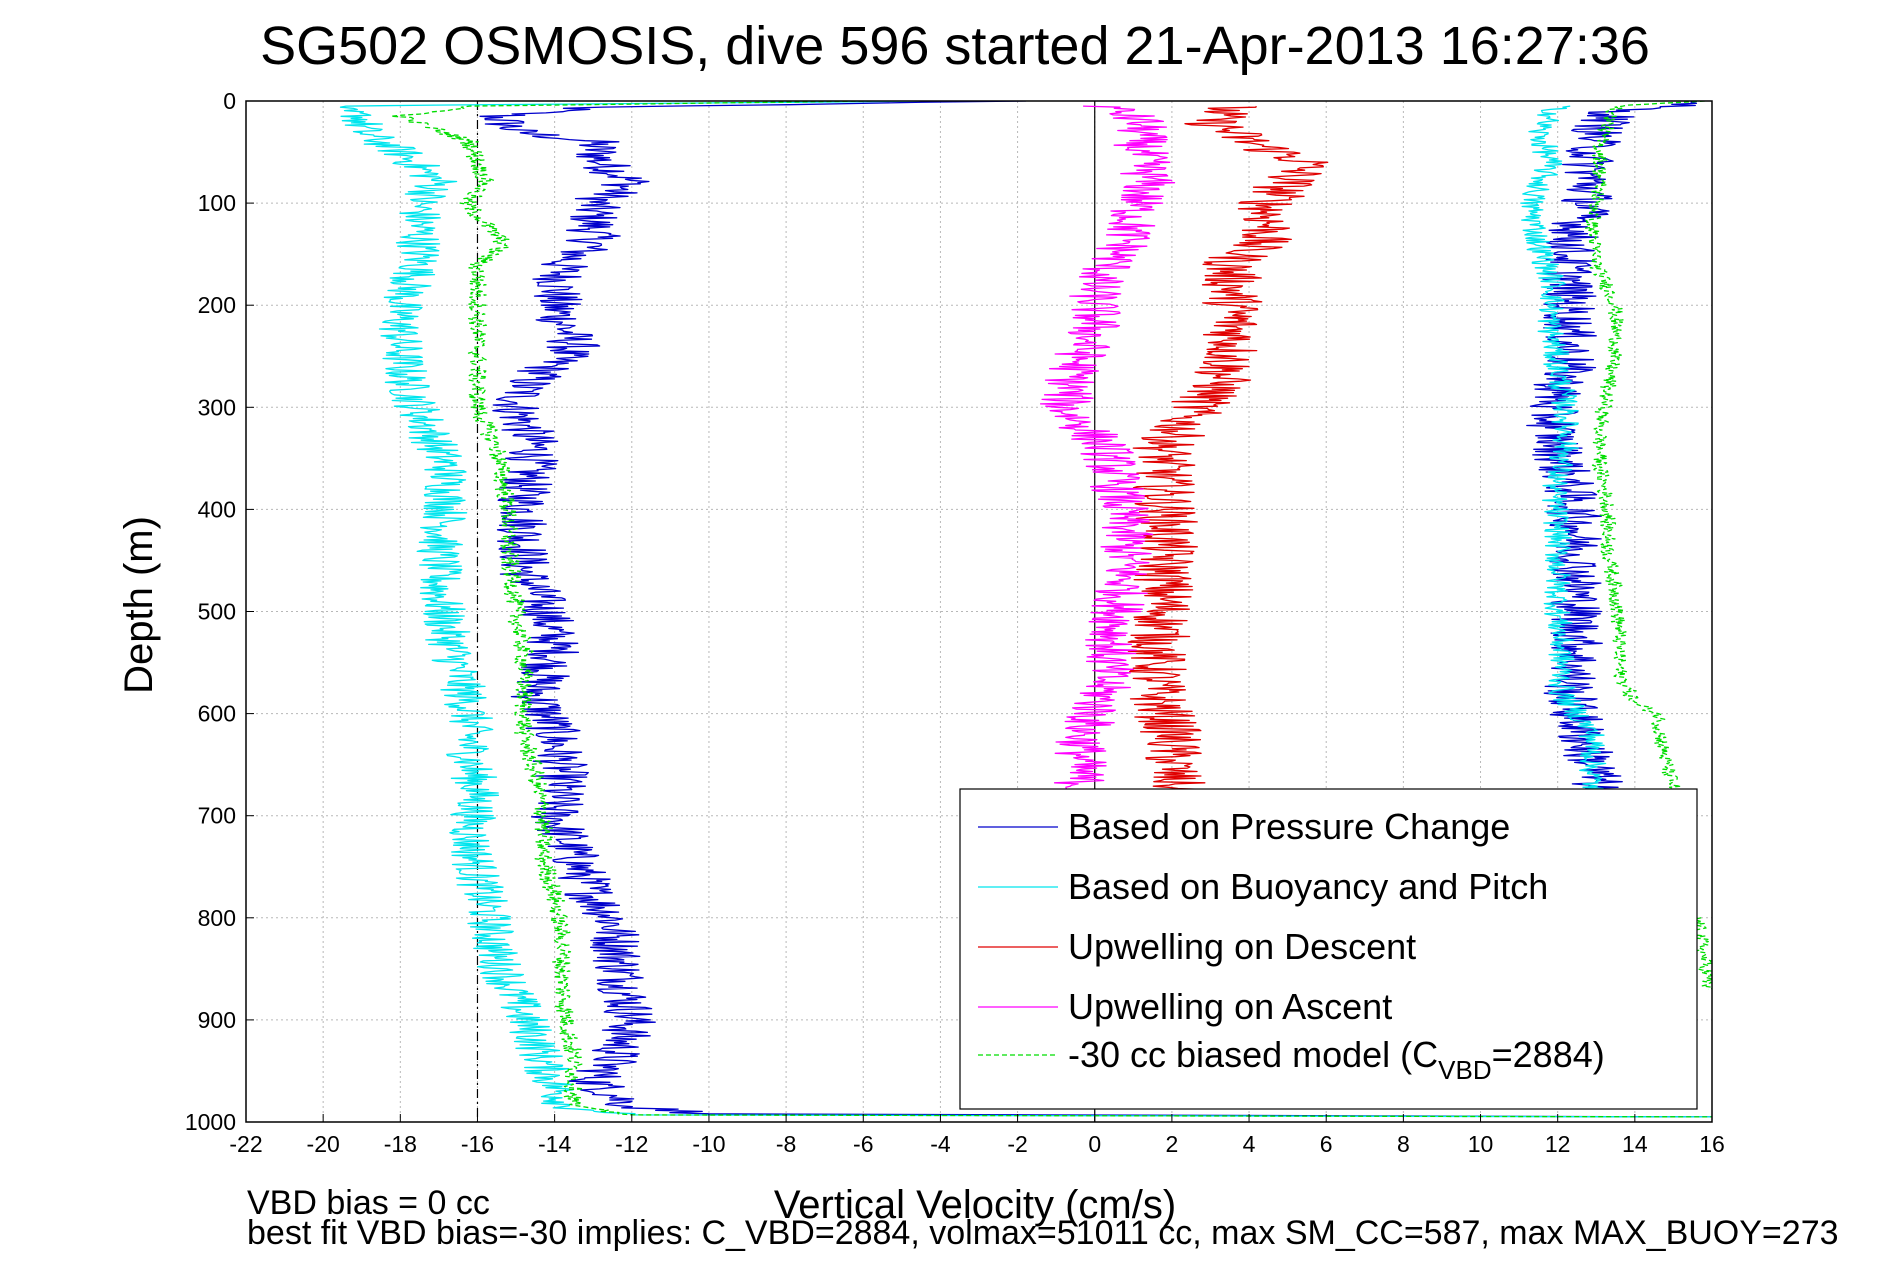  What do you see at coordinates (217, 305) in the screenshot?
I see `y-tick-label: 200` at bounding box center [217, 305].